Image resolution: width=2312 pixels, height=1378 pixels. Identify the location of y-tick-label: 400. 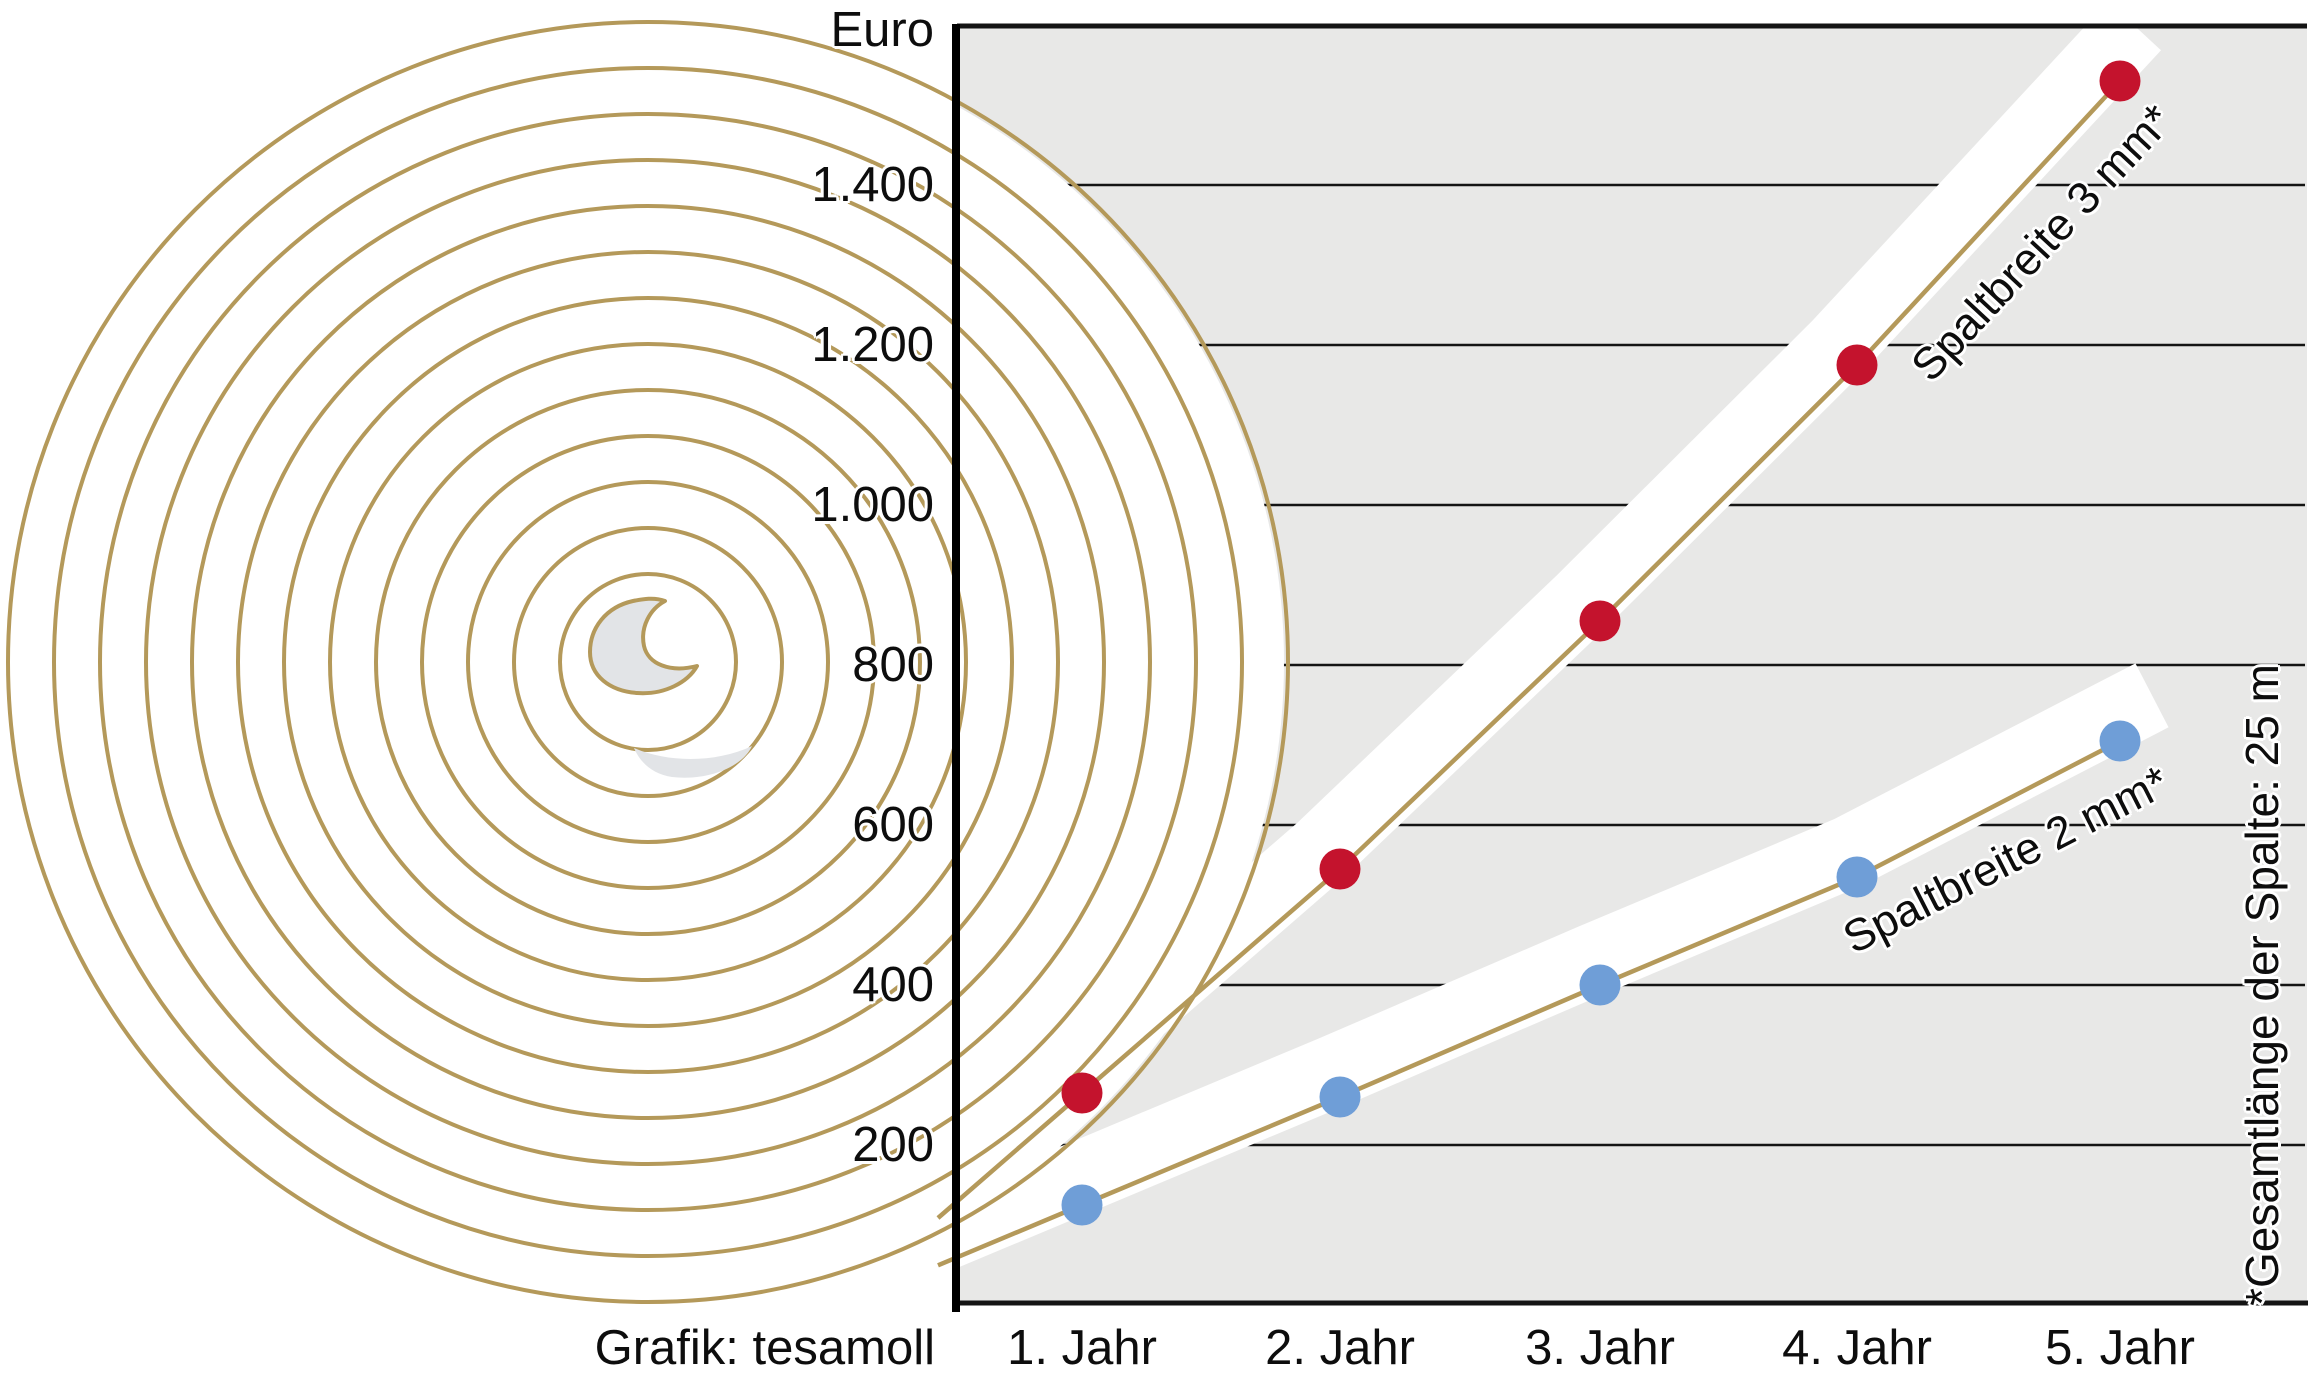
(893, 985).